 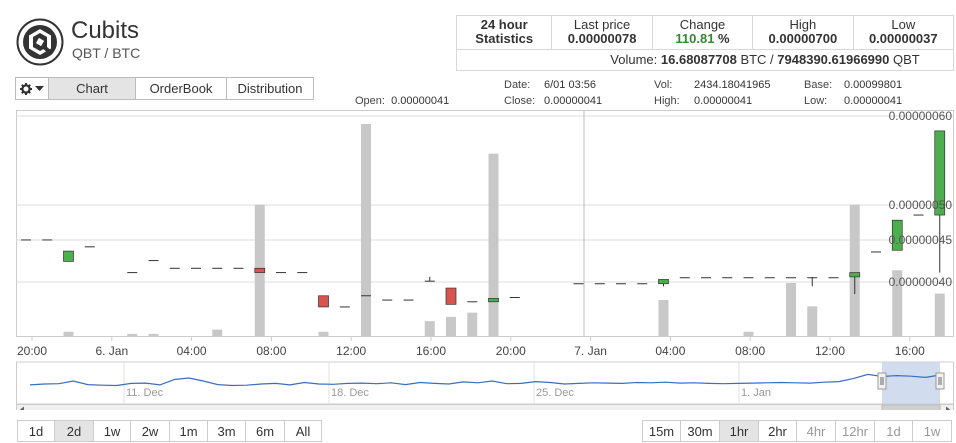 I want to click on volume-qbt-unit: QBT, so click(x=906, y=59).